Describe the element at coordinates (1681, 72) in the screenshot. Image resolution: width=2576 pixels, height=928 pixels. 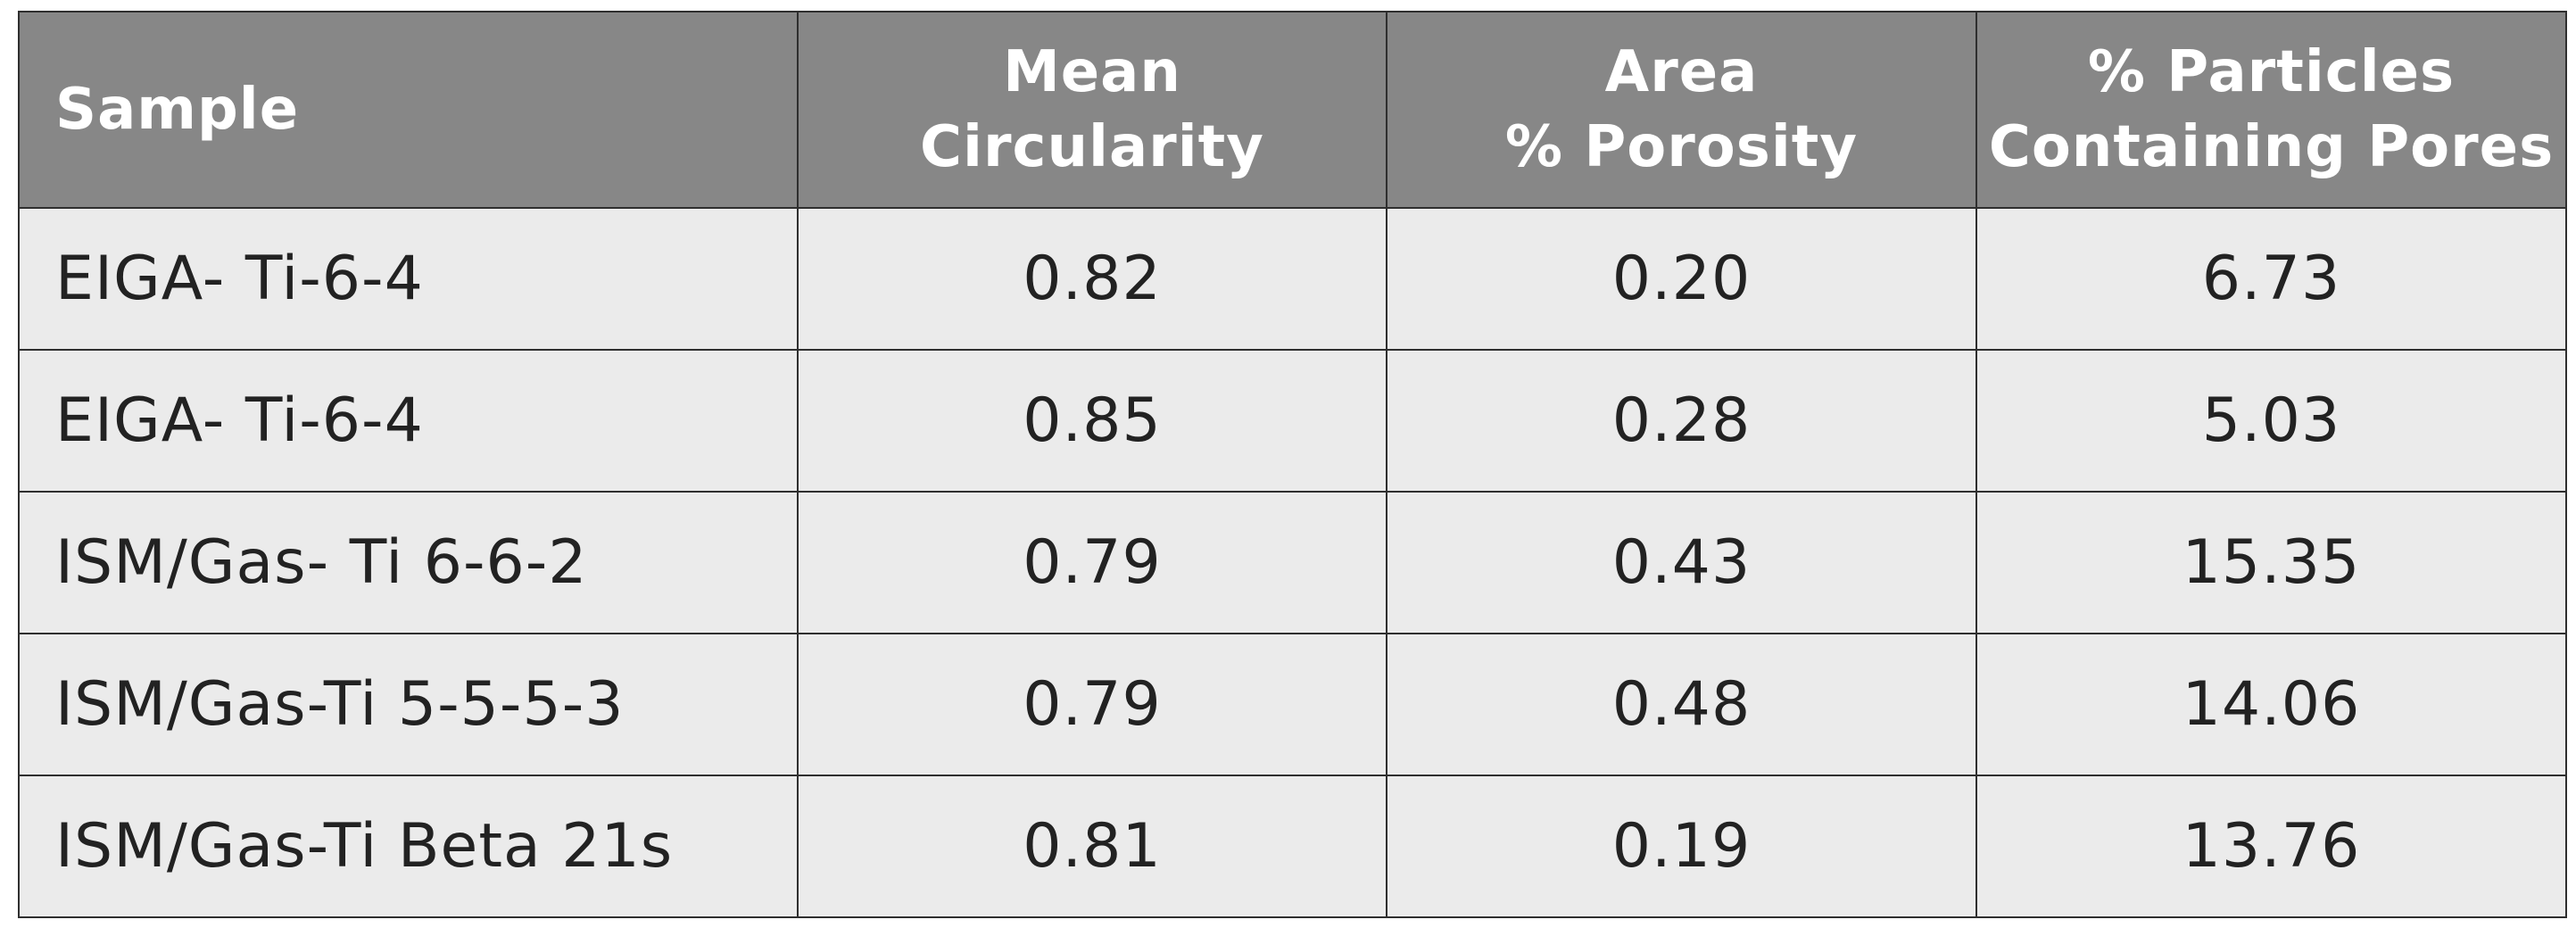
I see `header-area-porosity-line-1: Area` at that location.